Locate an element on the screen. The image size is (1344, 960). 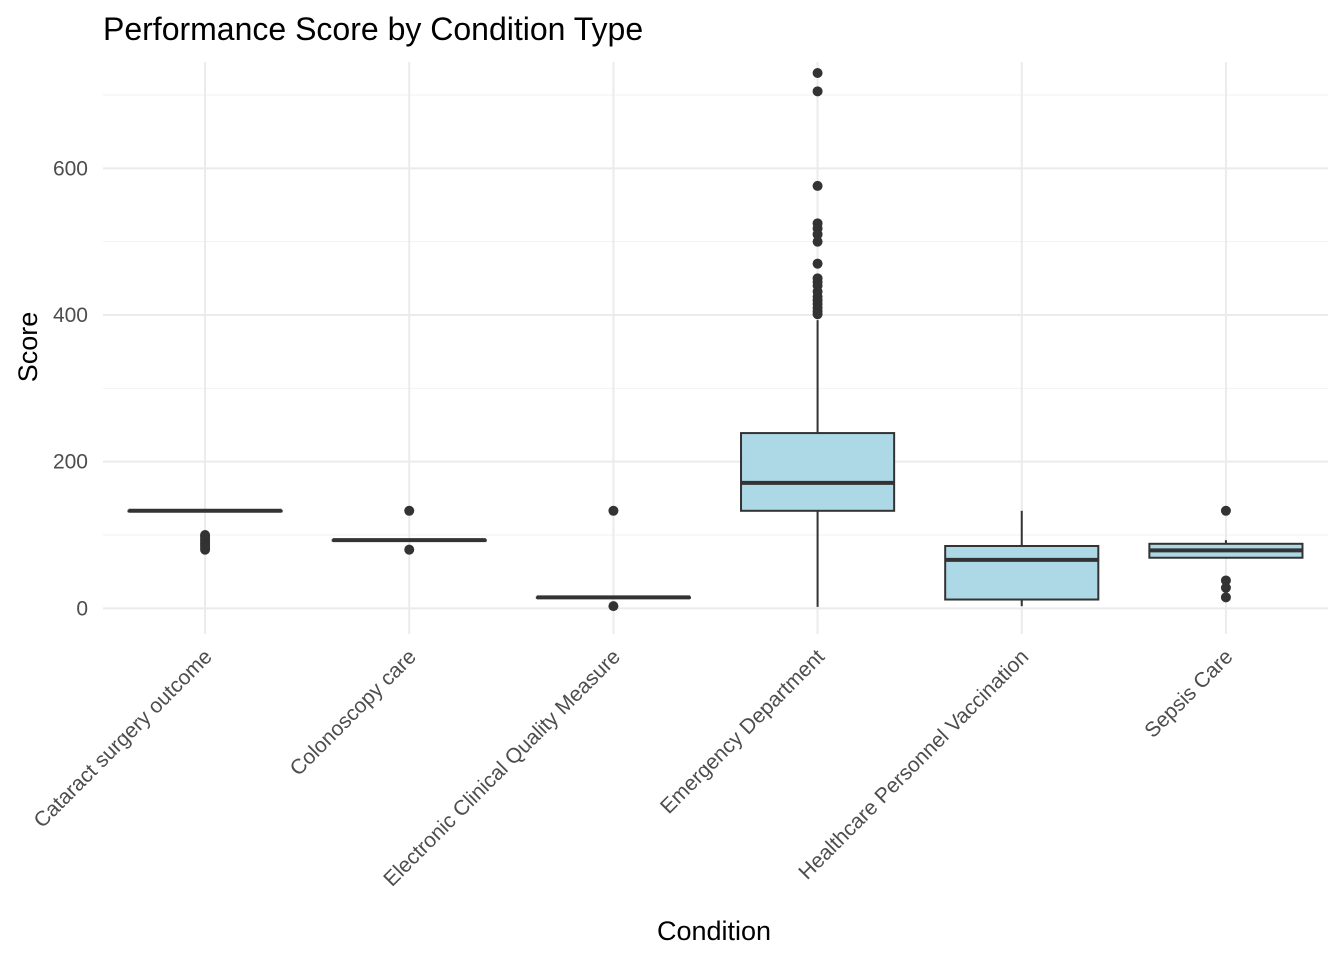
y-tick-label: 200 is located at coordinates (70, 462).